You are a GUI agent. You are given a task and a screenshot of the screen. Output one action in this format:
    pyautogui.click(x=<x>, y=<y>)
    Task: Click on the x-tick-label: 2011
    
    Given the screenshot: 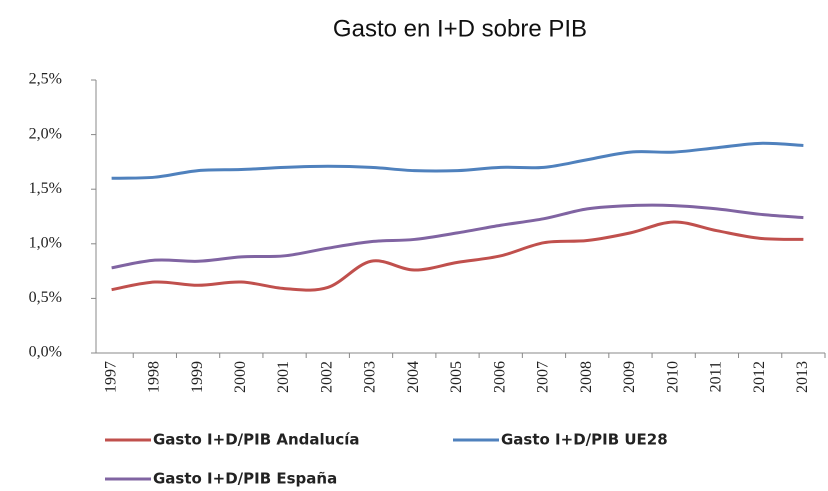 What is the action you would take?
    pyautogui.click(x=716, y=376)
    